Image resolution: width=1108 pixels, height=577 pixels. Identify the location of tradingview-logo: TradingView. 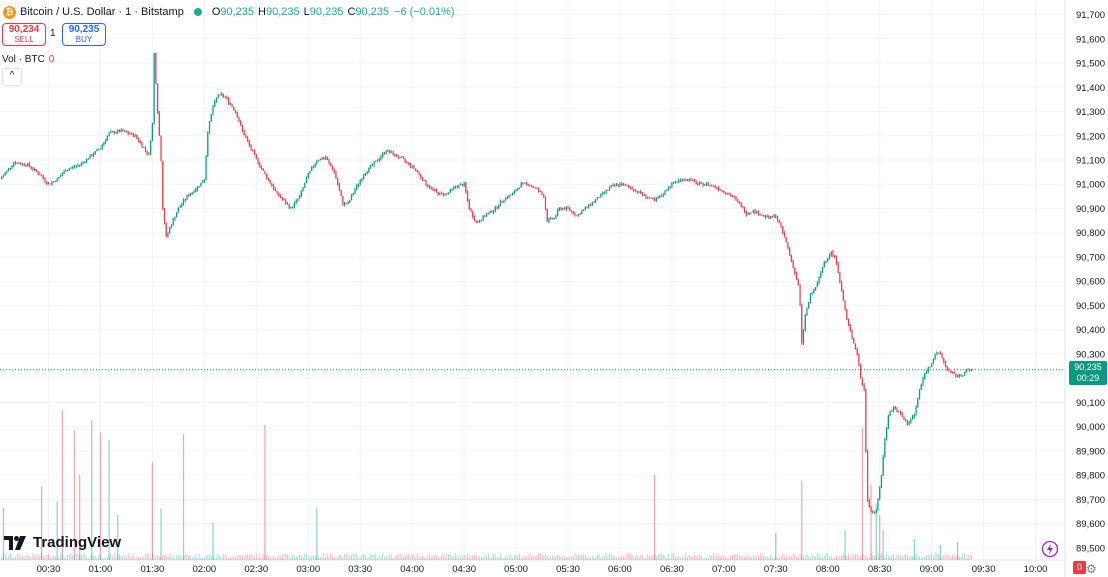
(62, 542).